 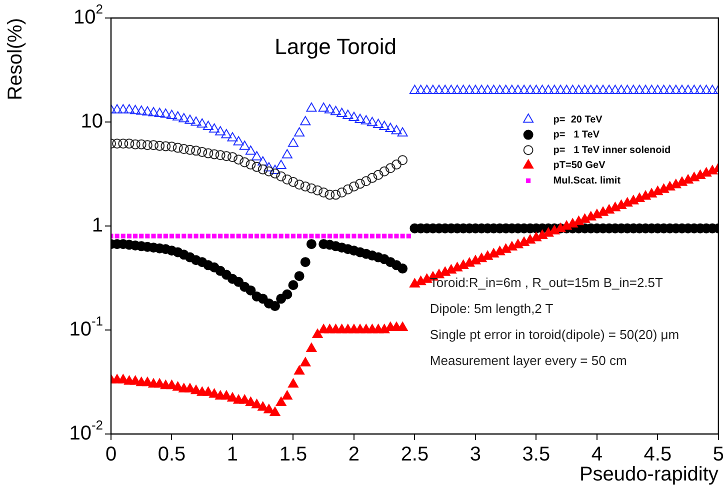 I want to click on x-tick-label: 0.5, so click(x=172, y=455).